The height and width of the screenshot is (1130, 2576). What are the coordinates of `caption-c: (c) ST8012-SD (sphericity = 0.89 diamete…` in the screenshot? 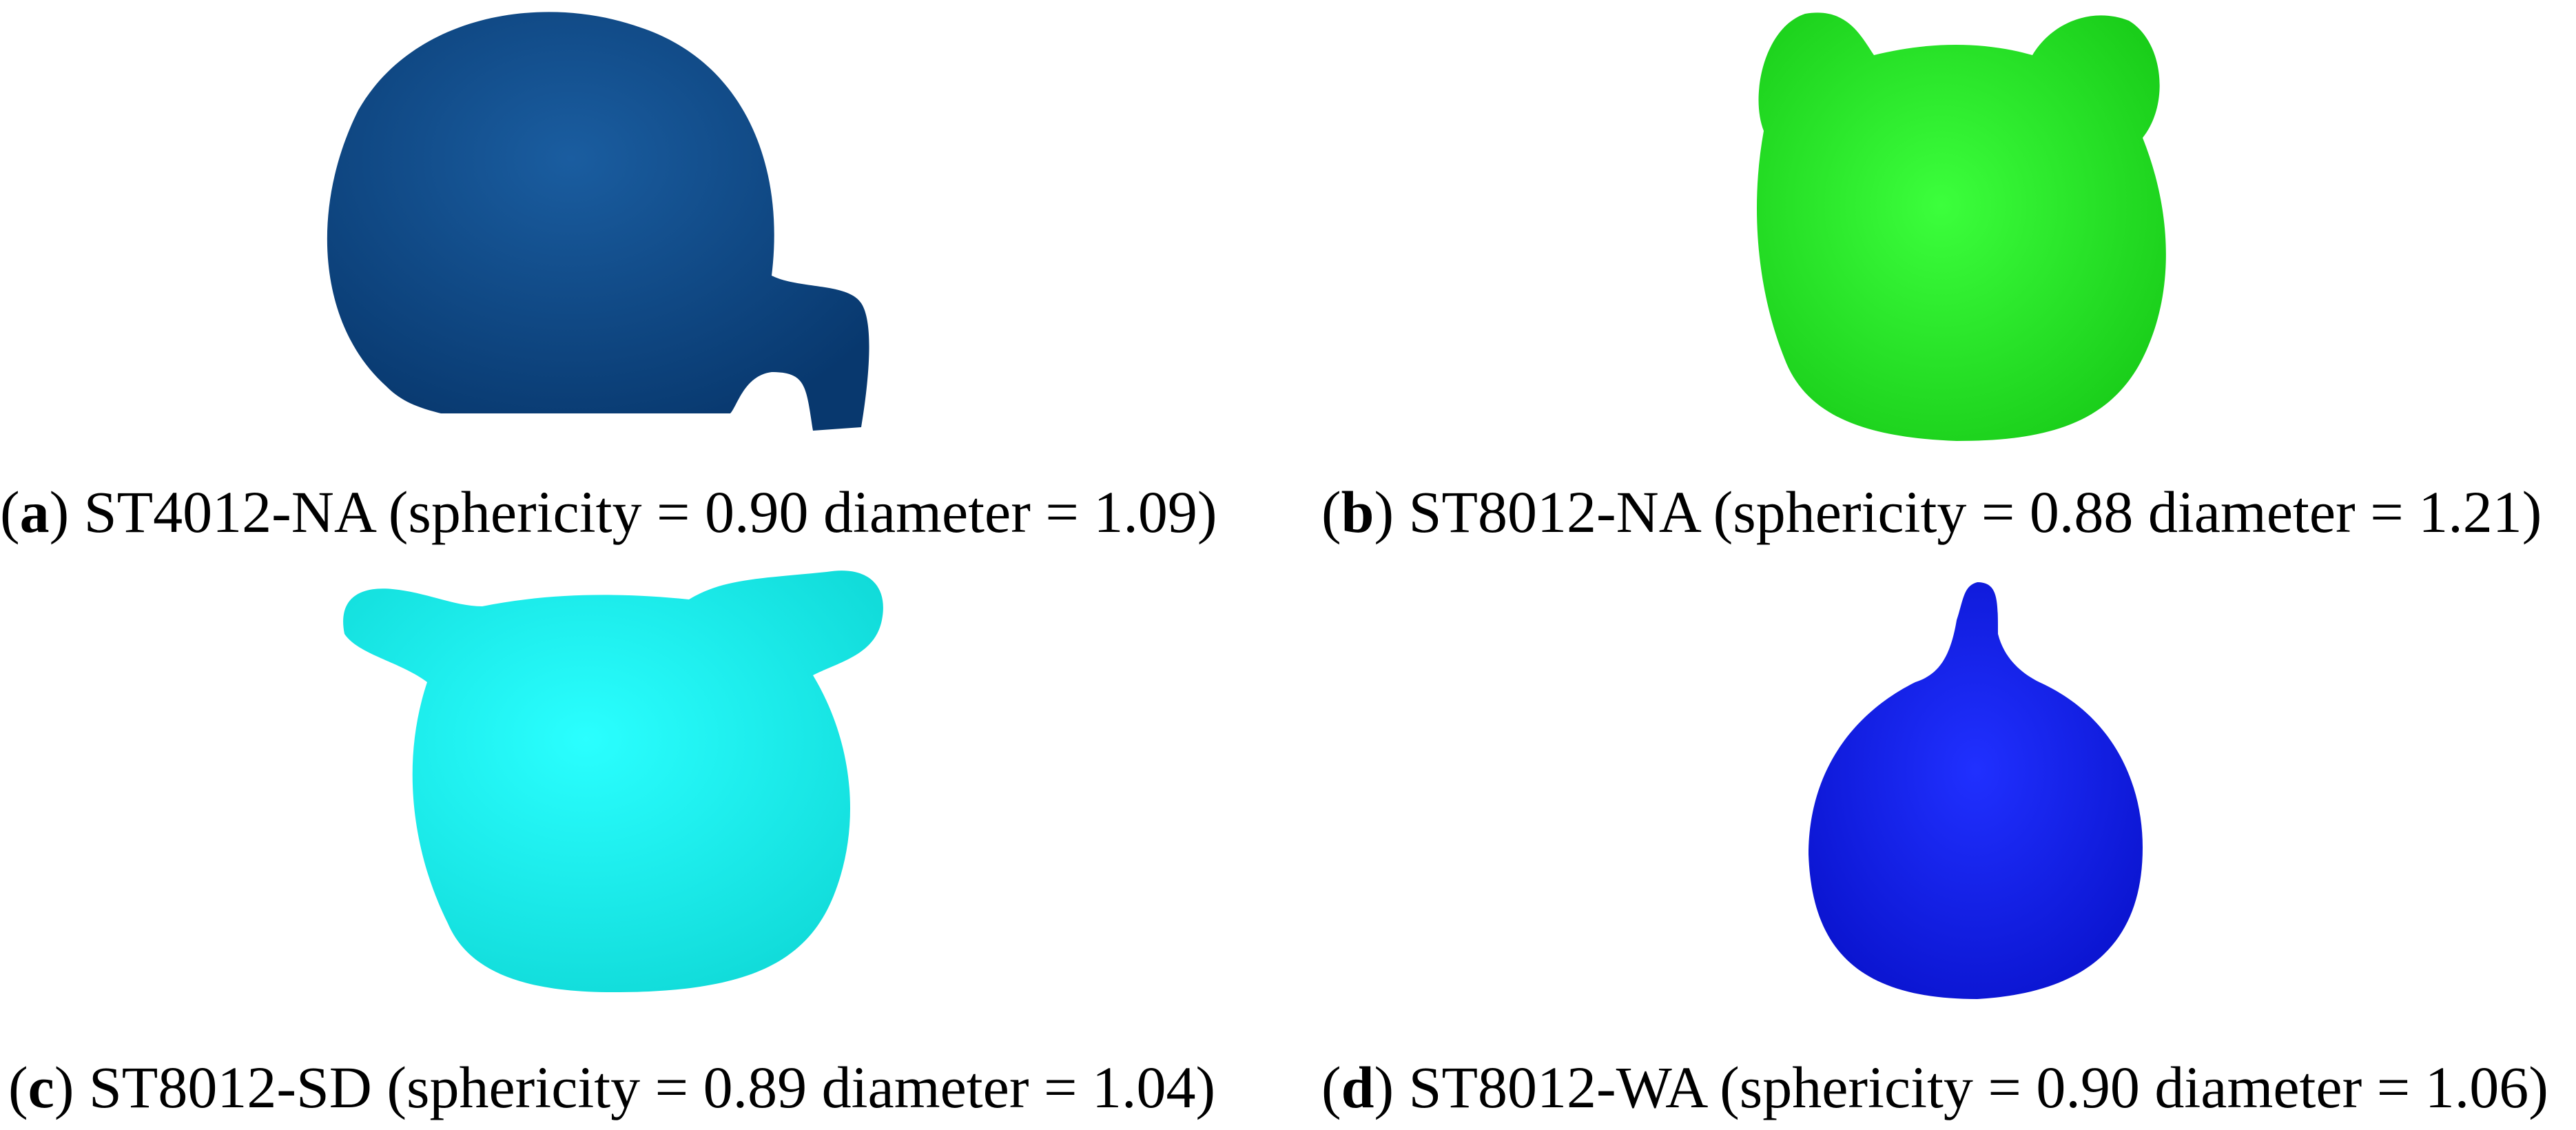 It's located at (612, 1087).